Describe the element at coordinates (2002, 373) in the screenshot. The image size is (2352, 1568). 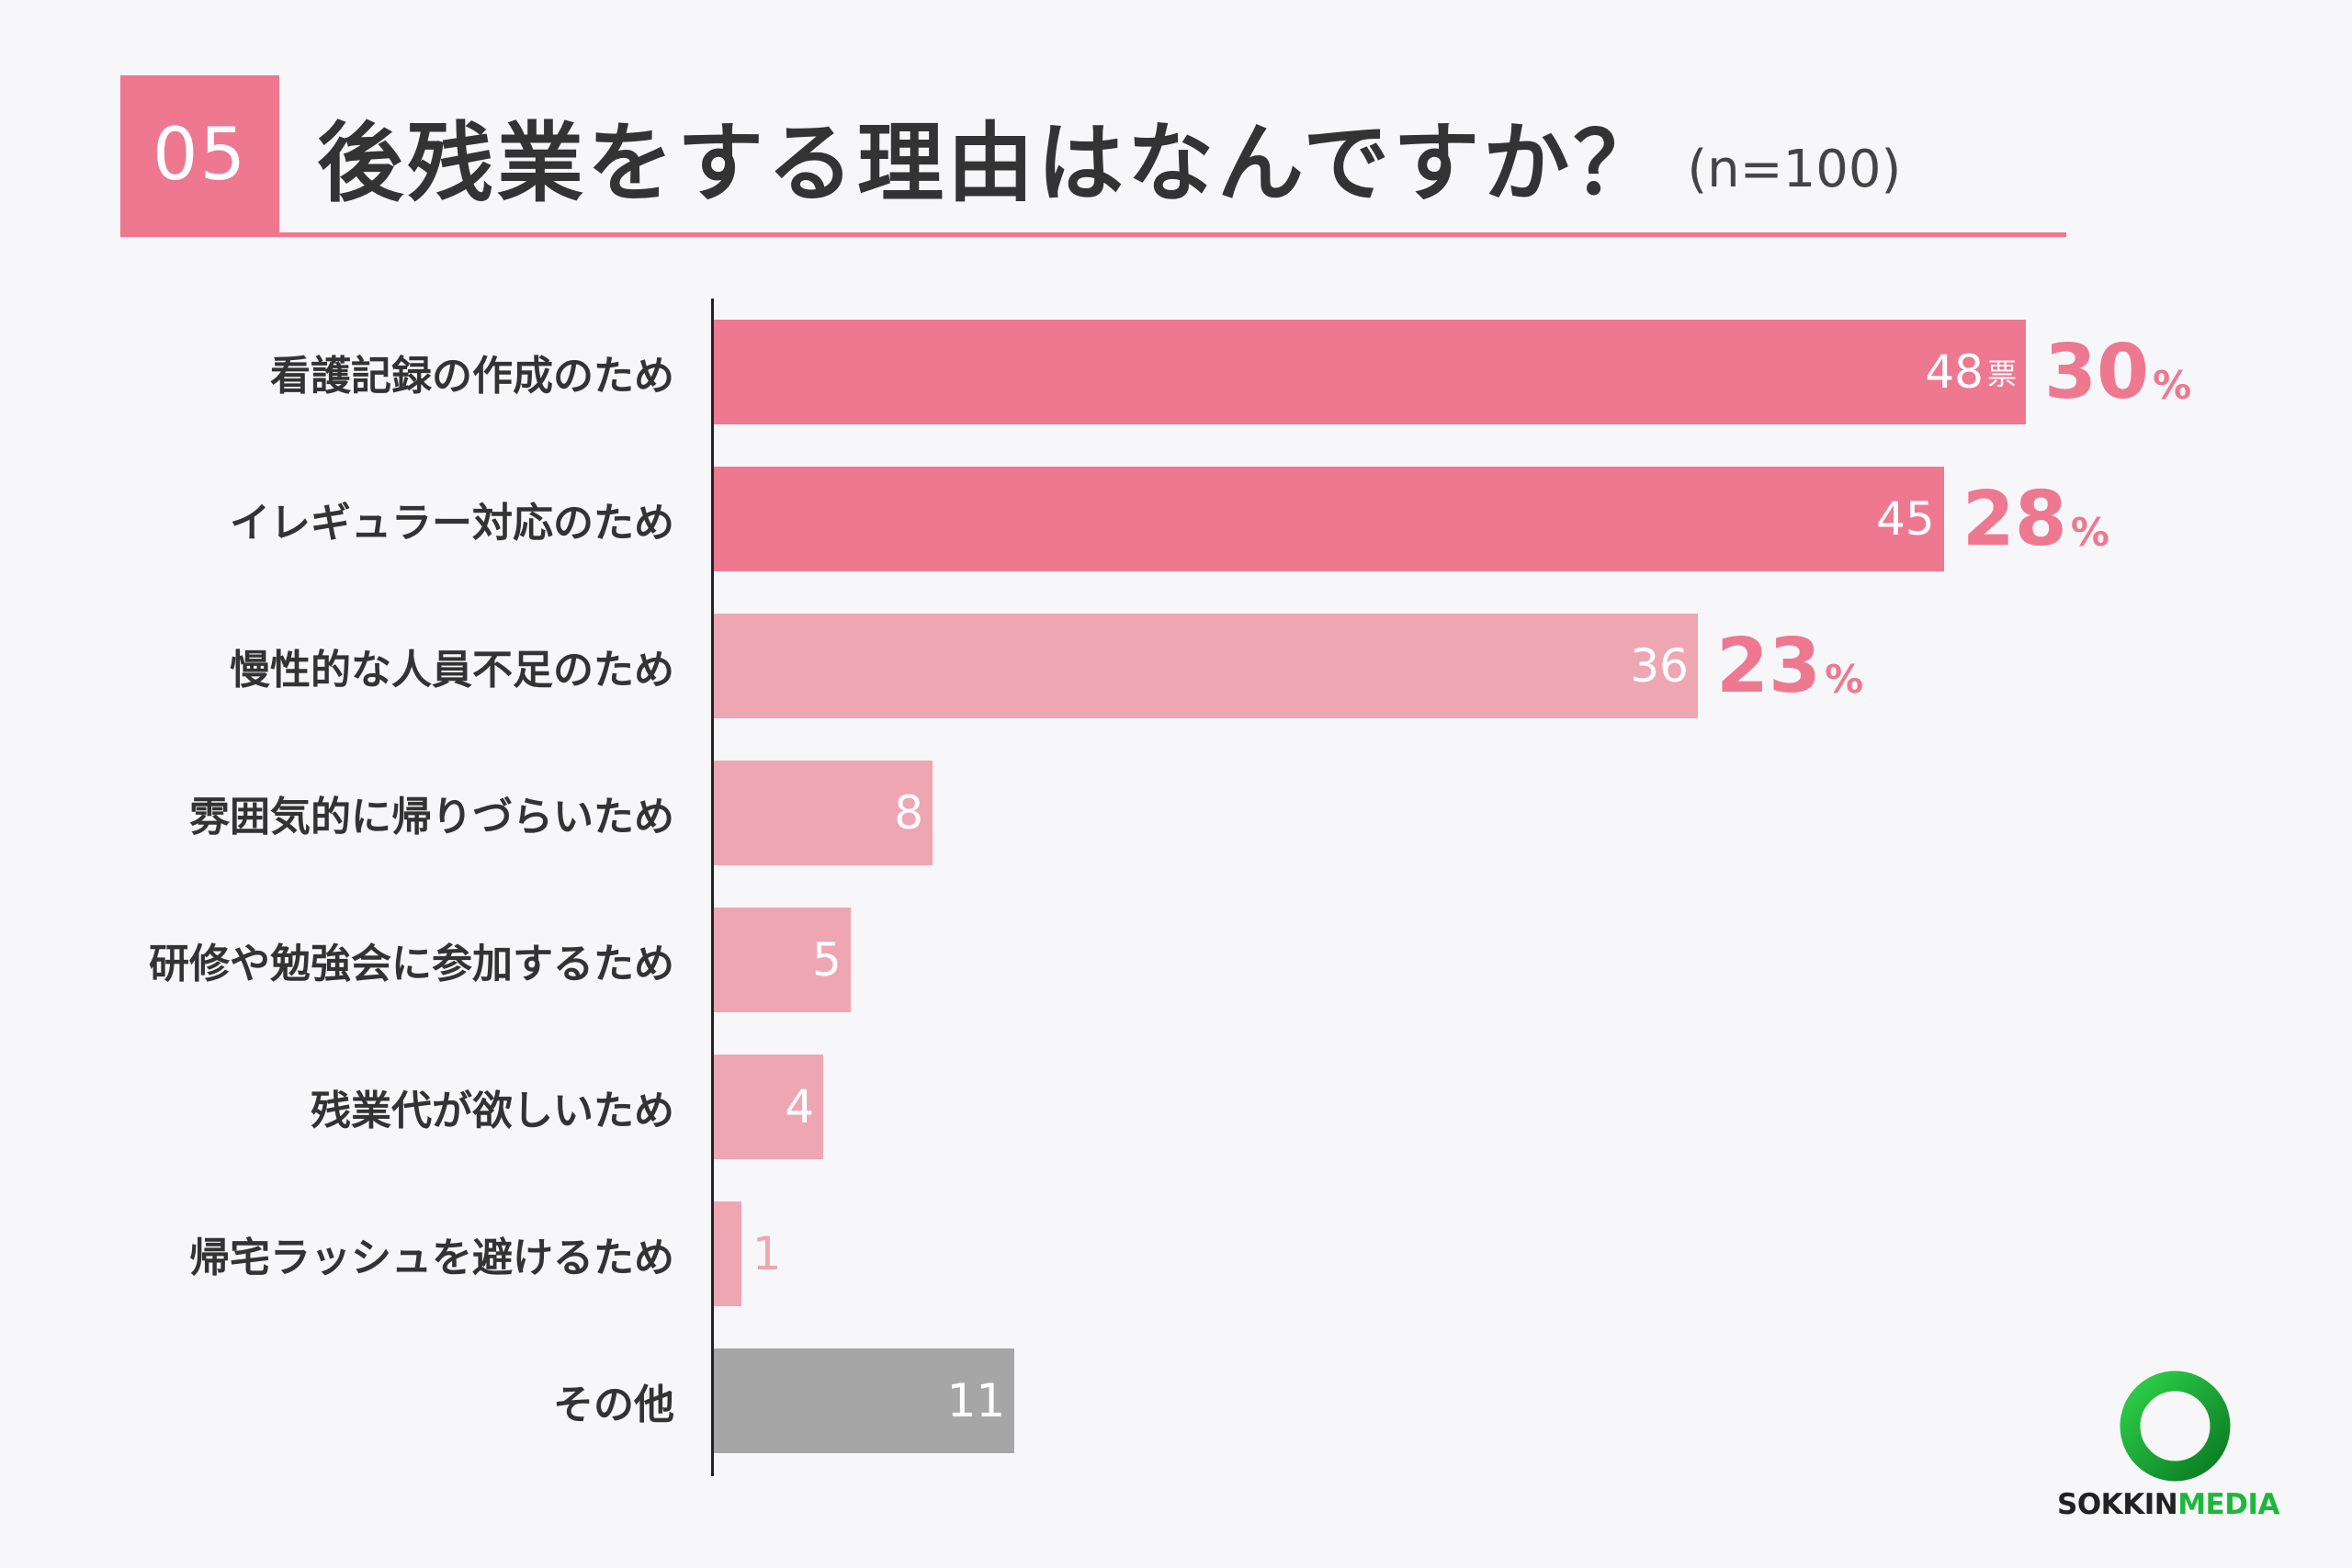
I see `vote-unit: 票` at that location.